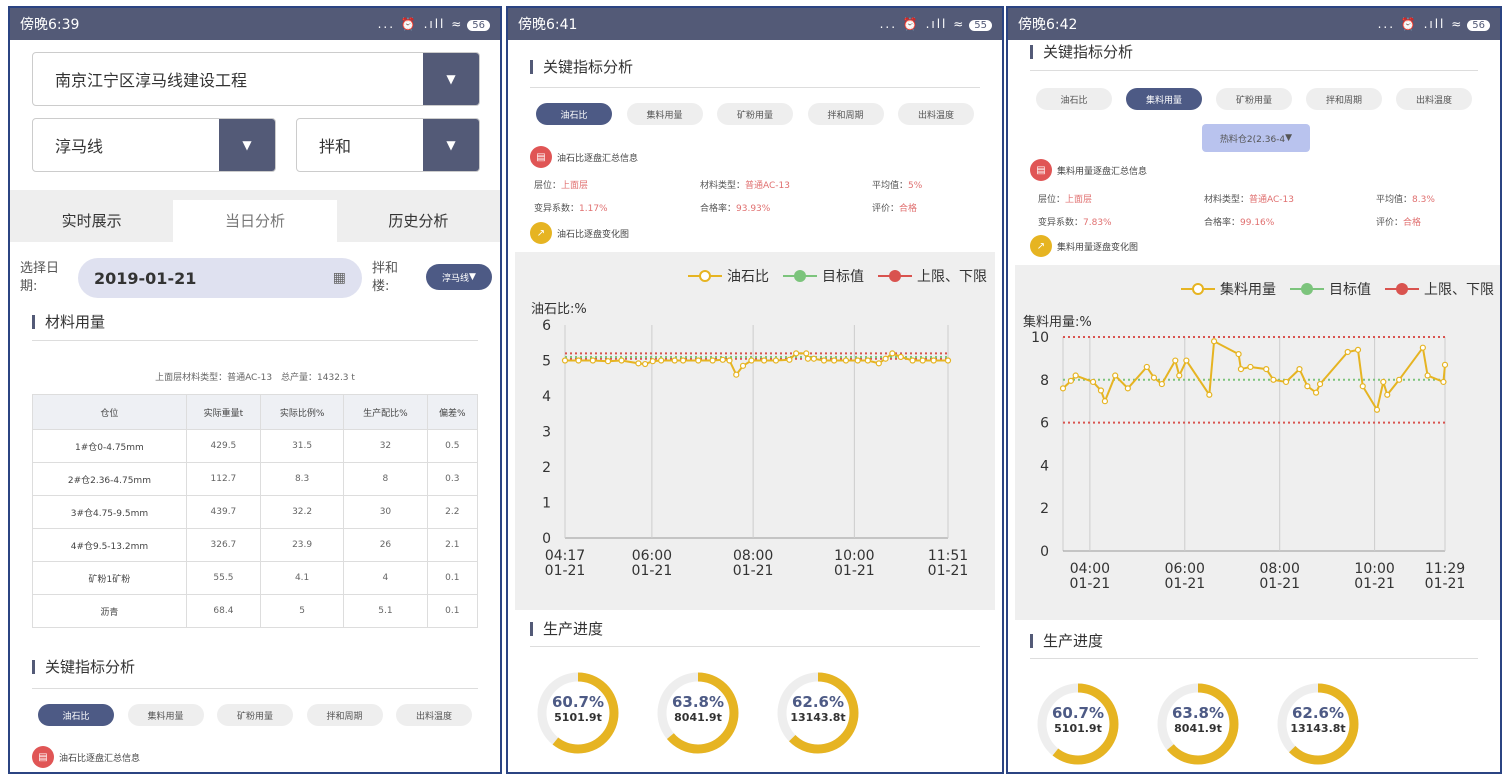  I want to click on plant-select: 淳马线 ▼, so click(459, 277).